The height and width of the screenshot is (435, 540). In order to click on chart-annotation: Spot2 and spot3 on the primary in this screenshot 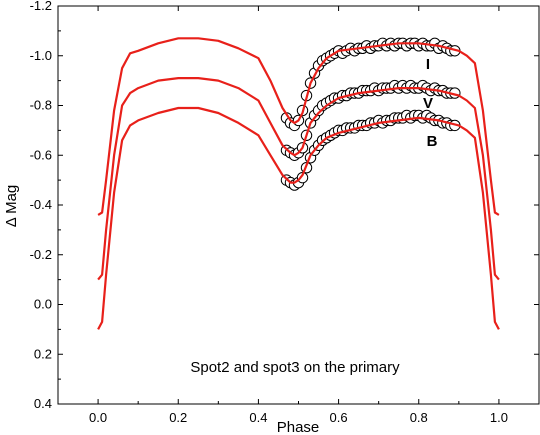, I will do `click(295, 367)`.